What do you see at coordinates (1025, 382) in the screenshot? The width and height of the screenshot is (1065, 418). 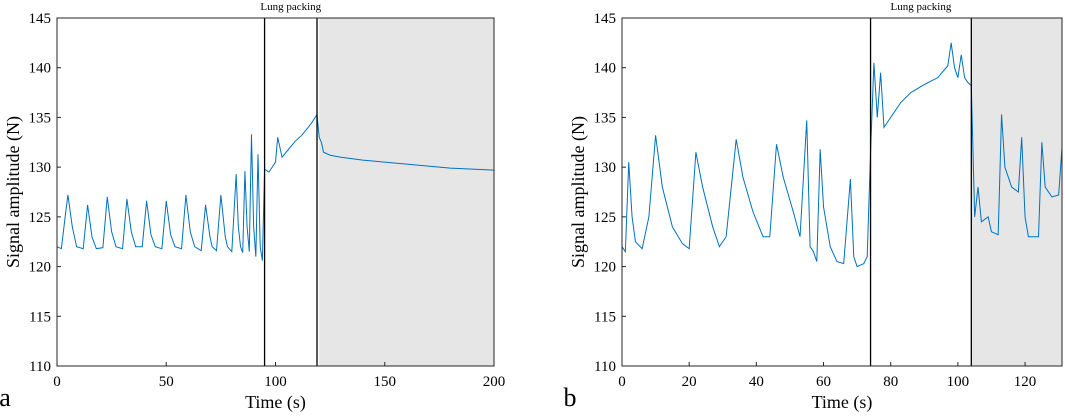 I see `x-tick-label: 120` at bounding box center [1025, 382].